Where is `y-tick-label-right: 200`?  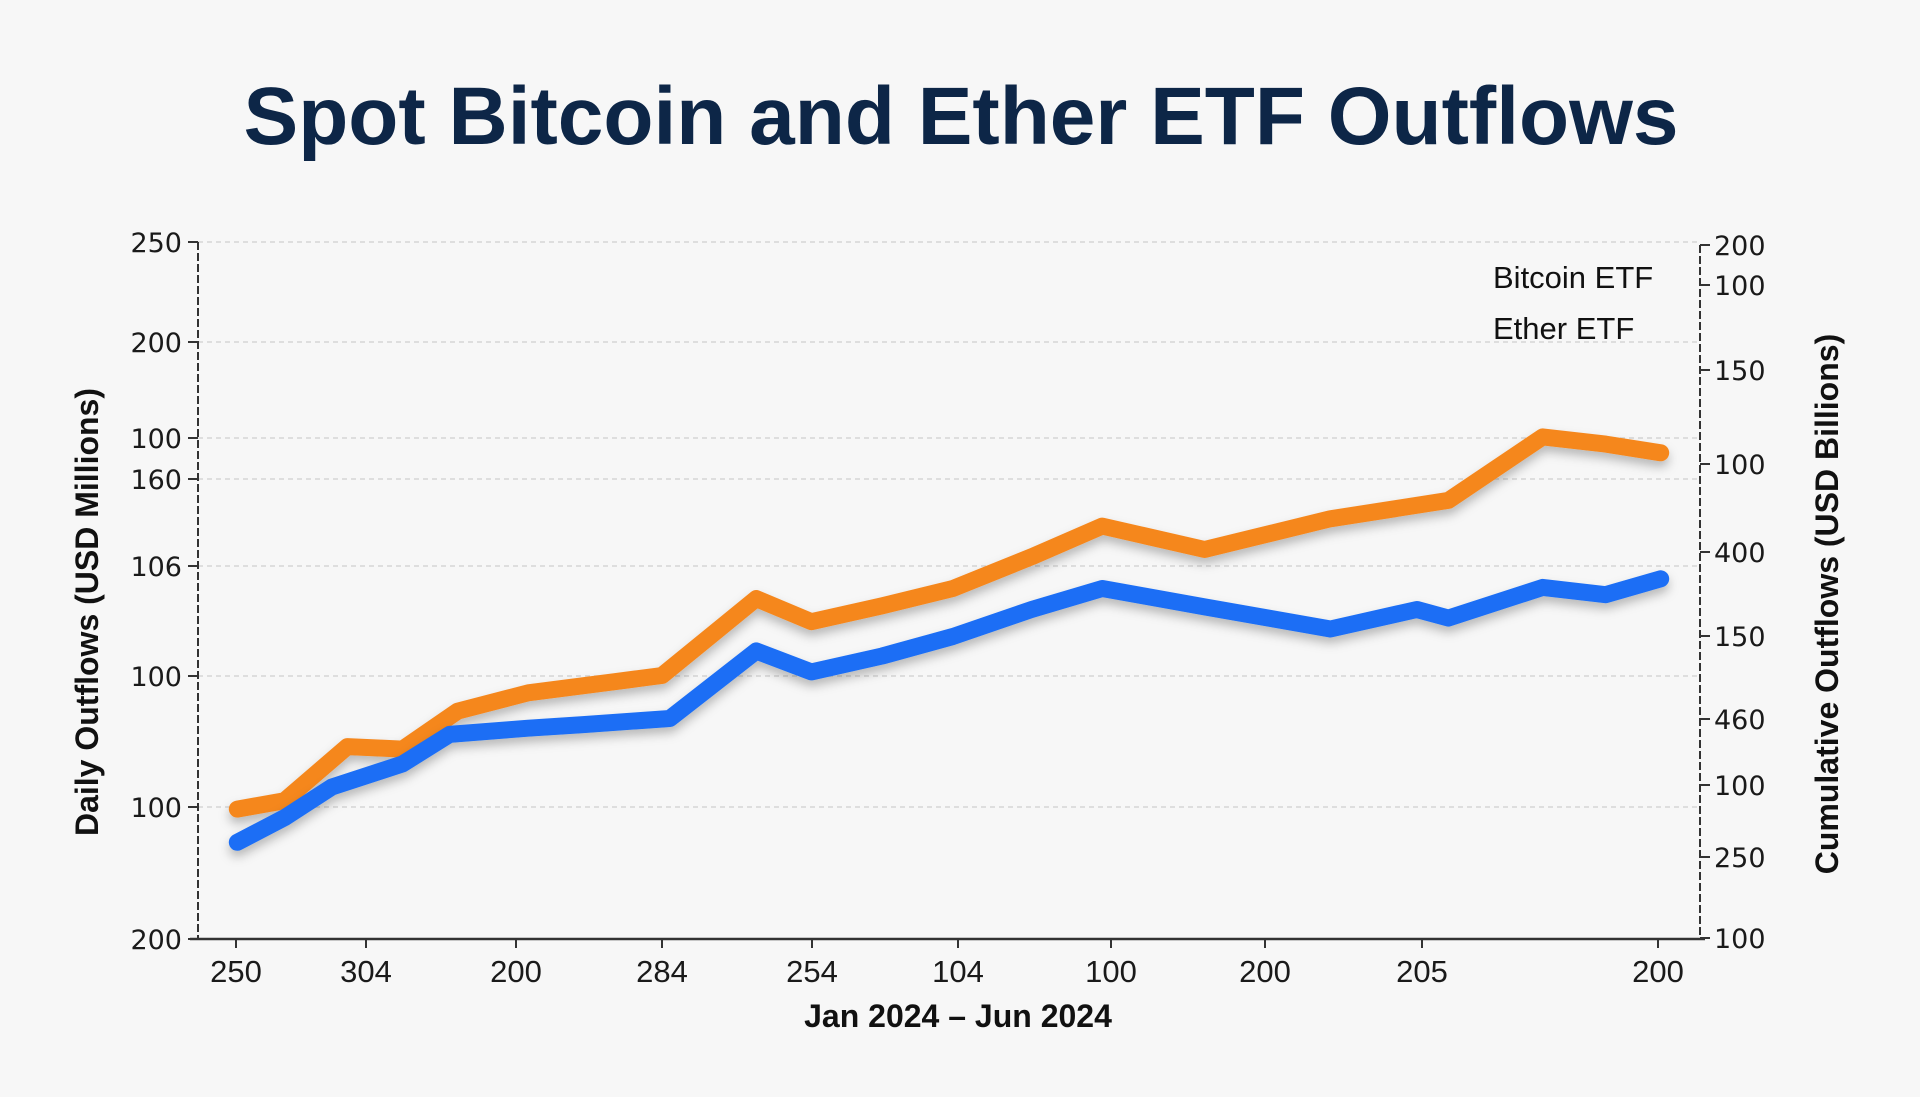 y-tick-label-right: 200 is located at coordinates (1740, 246).